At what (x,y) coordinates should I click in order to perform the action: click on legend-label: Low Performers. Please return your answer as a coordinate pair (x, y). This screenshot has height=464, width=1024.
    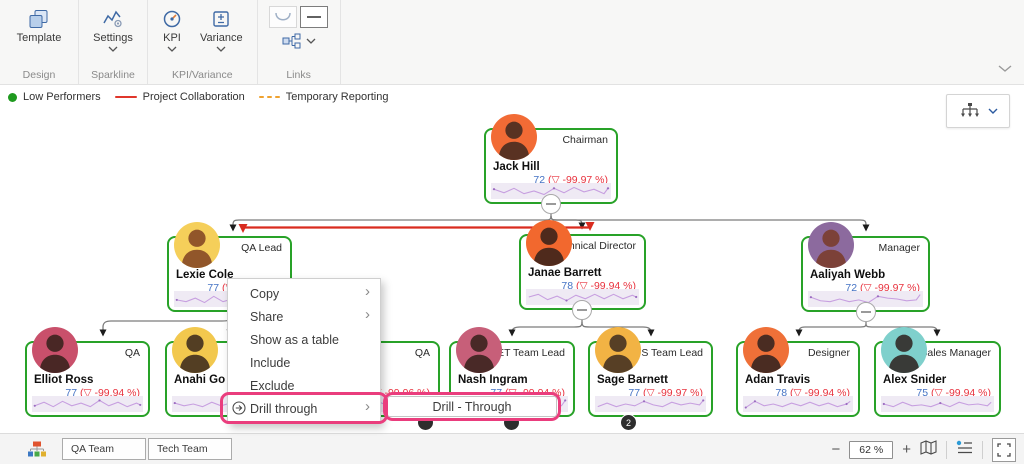
    Looking at the image, I should click on (62, 97).